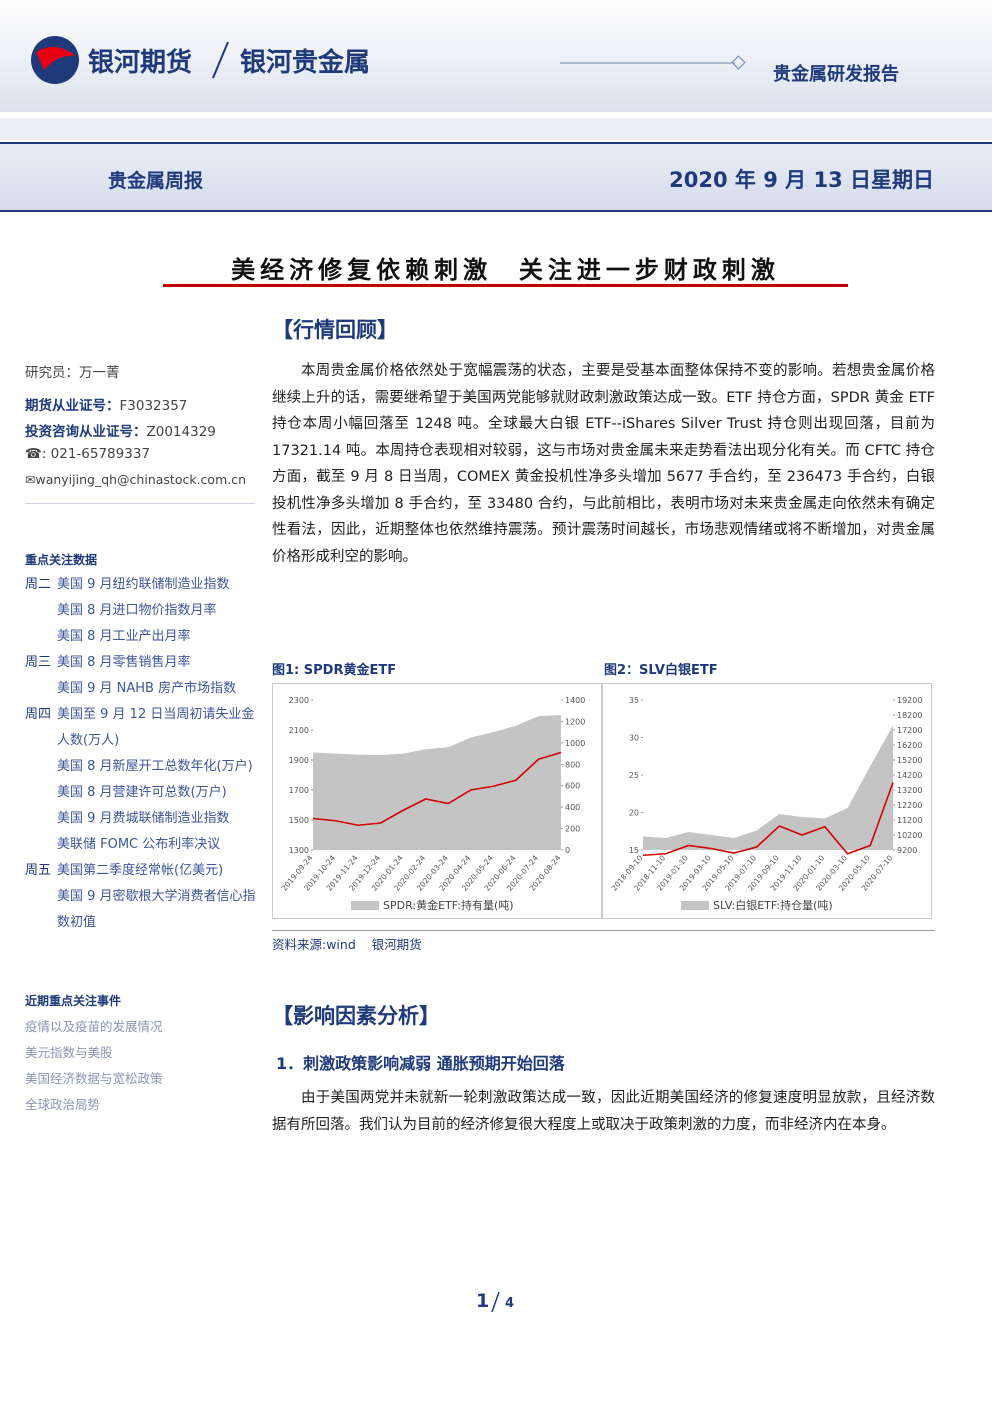 This screenshot has height=1403, width=992. Describe the element at coordinates (572, 829) in the screenshot. I see `y2-tick-label: 200` at that location.